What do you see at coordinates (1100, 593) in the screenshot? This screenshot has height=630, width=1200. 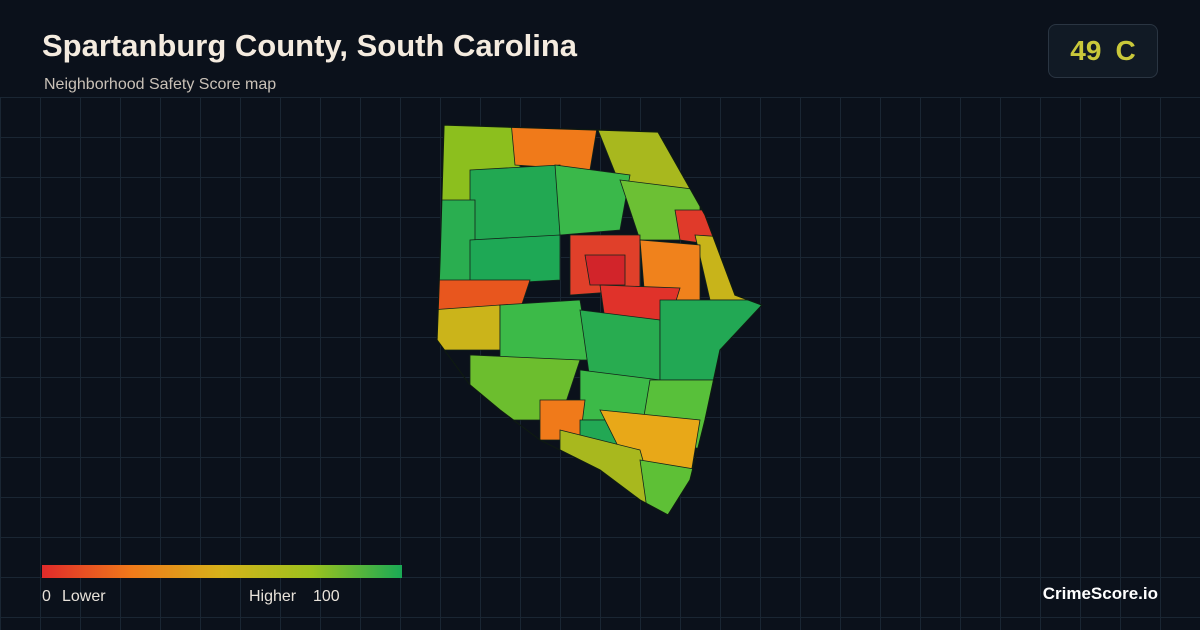 I see `brand: CrimeScore.io` at bounding box center [1100, 593].